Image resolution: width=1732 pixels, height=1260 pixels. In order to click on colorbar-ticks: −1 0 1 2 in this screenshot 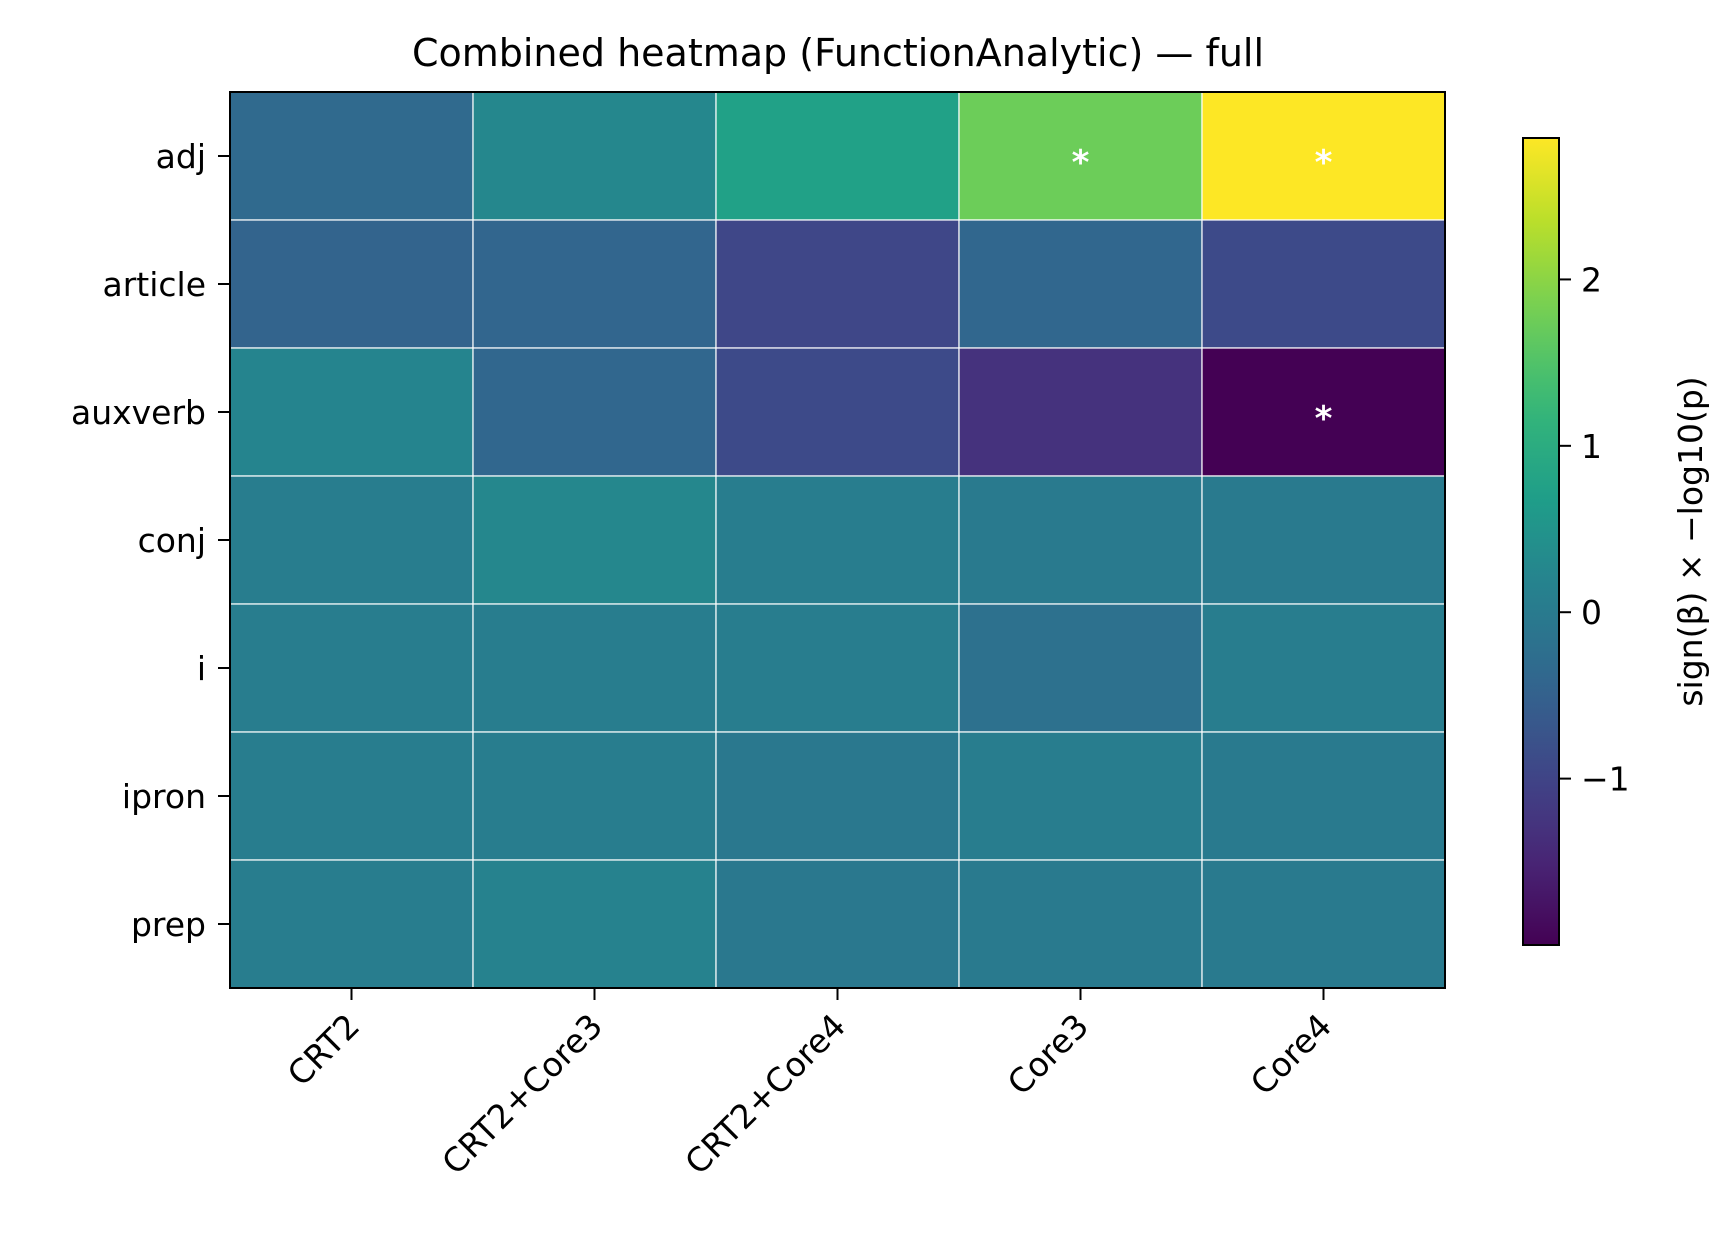, I will do `click(1594, 529)`.